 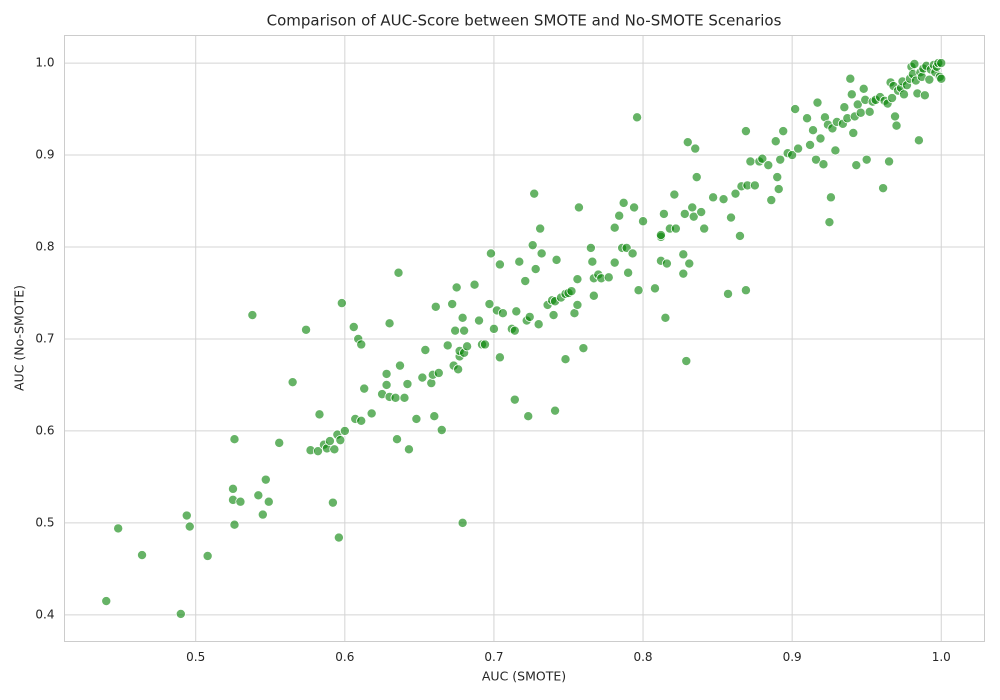 What do you see at coordinates (941, 657) in the screenshot?
I see `x-tick-label: 1.0` at bounding box center [941, 657].